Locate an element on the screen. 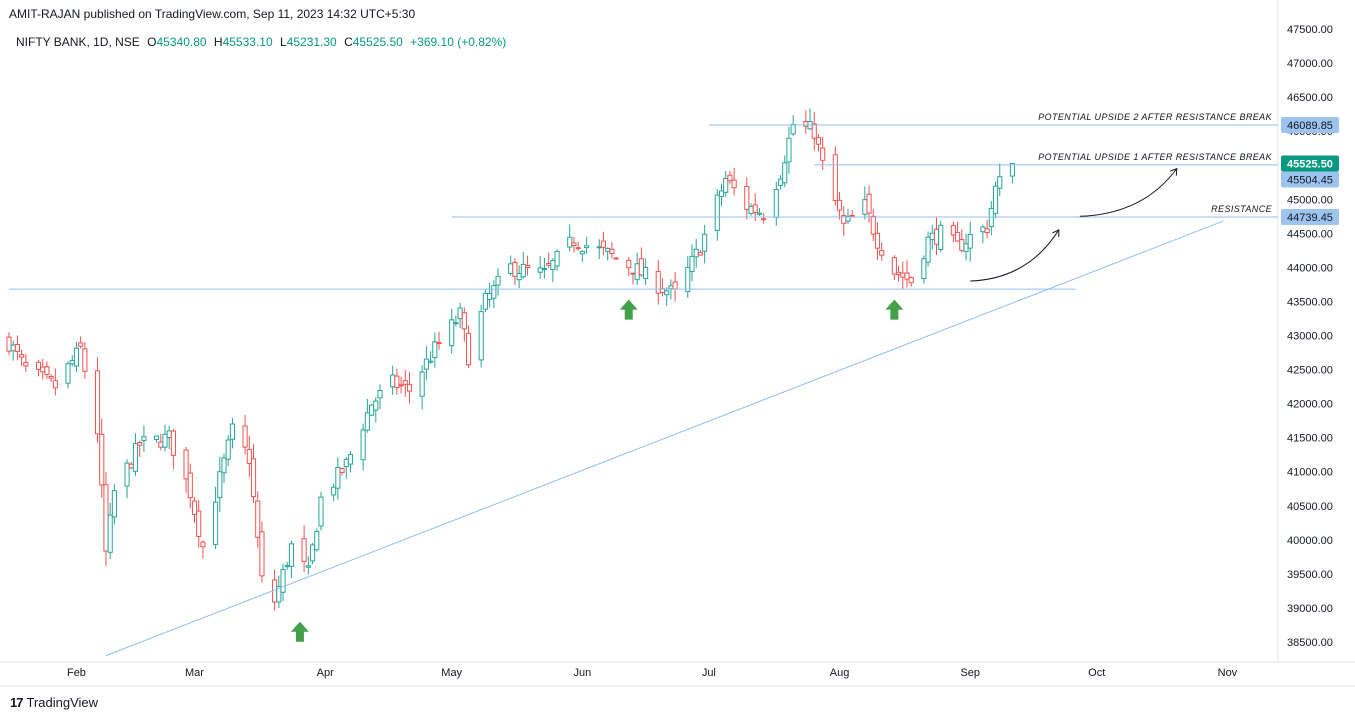  y-tick-label: 47000.00 is located at coordinates (1310, 64).